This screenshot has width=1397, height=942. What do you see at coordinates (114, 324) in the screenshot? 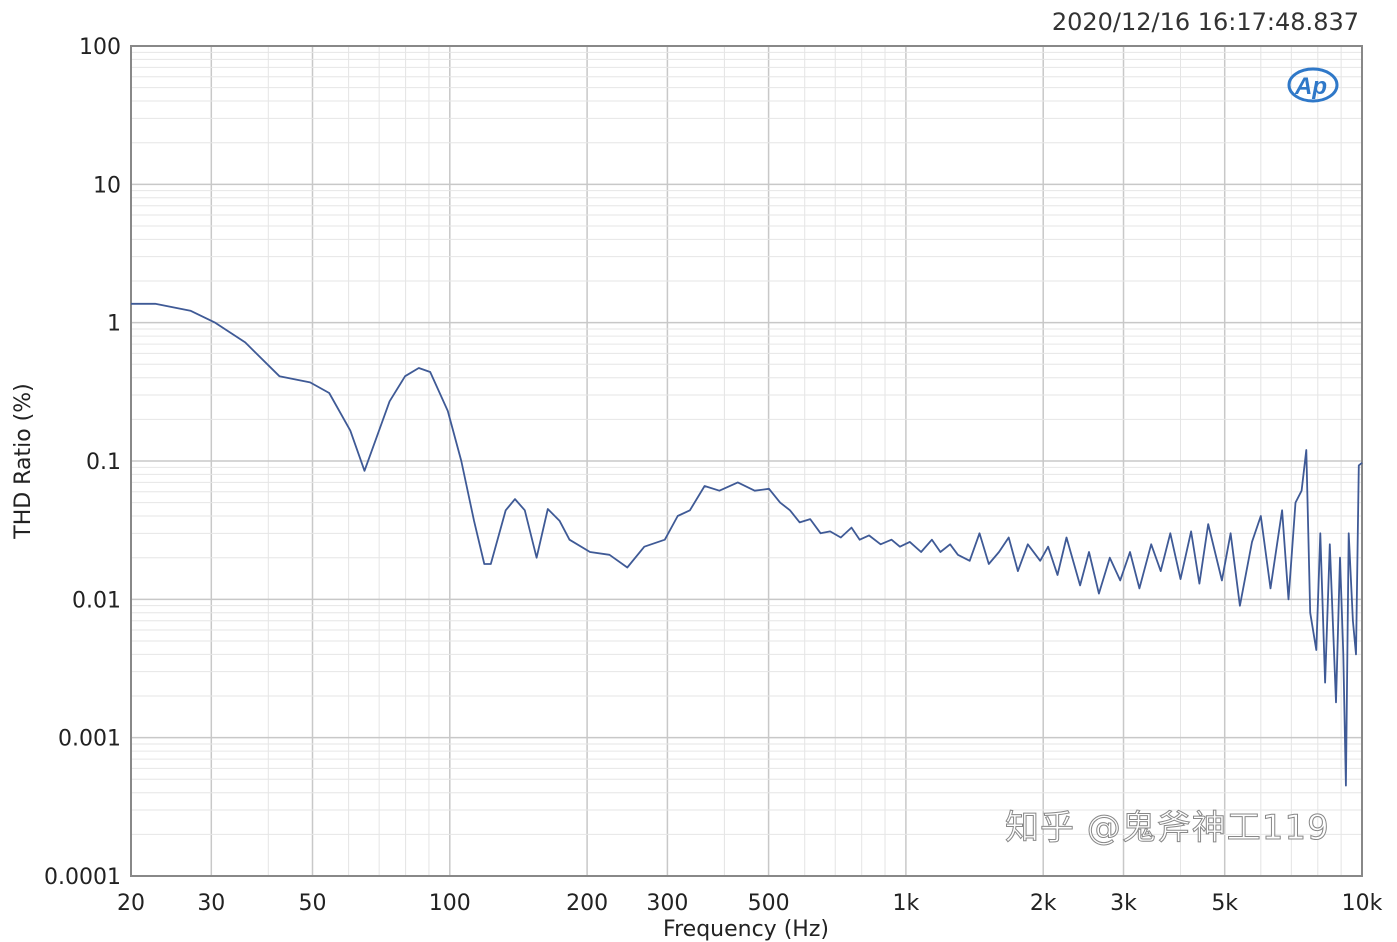
I see `y-tick-label: 1` at bounding box center [114, 324].